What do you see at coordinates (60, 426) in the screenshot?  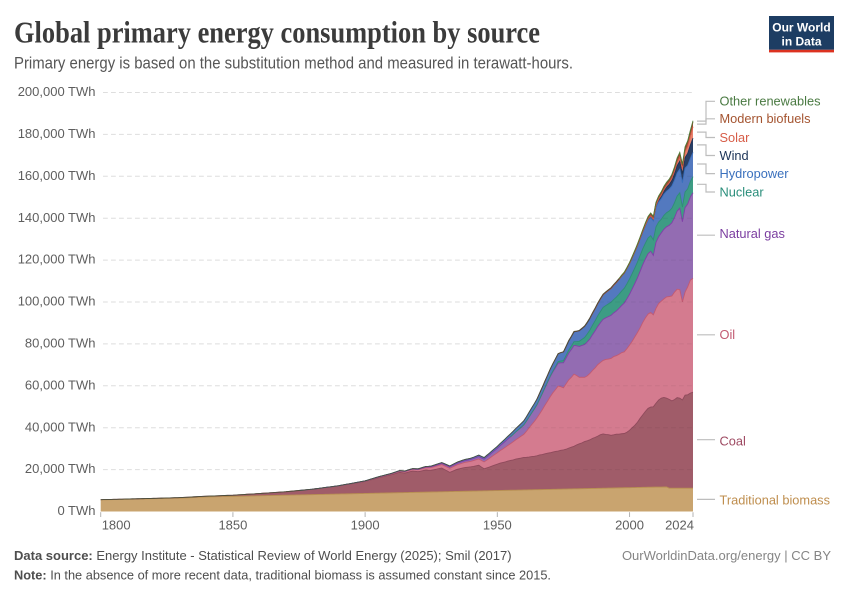 I see `svg-text: 40,000 TWh` at bounding box center [60, 426].